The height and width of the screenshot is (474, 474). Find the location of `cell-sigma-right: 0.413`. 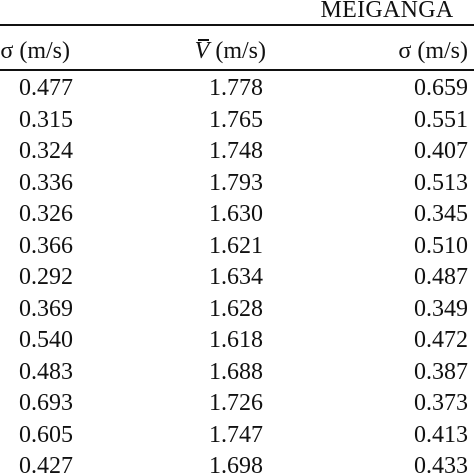

cell-sigma-right: 0.413 is located at coordinates (441, 434).